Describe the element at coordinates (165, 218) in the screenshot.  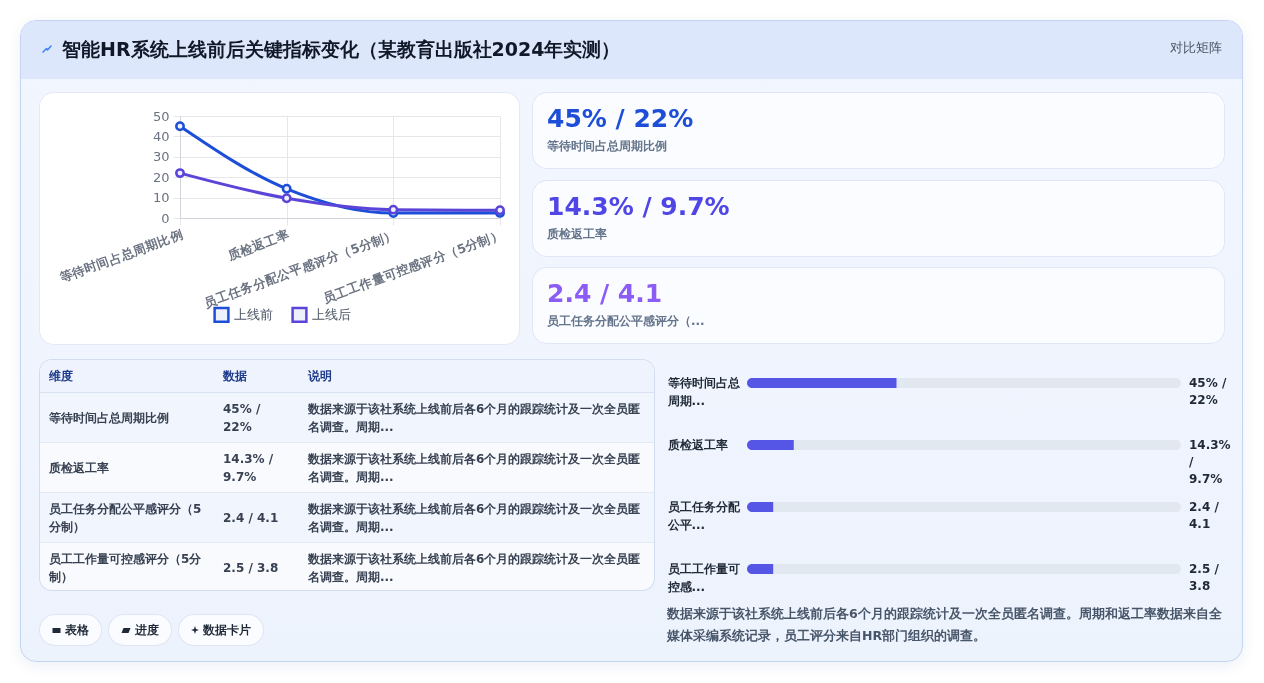
I see `y-tick-label: 0` at that location.